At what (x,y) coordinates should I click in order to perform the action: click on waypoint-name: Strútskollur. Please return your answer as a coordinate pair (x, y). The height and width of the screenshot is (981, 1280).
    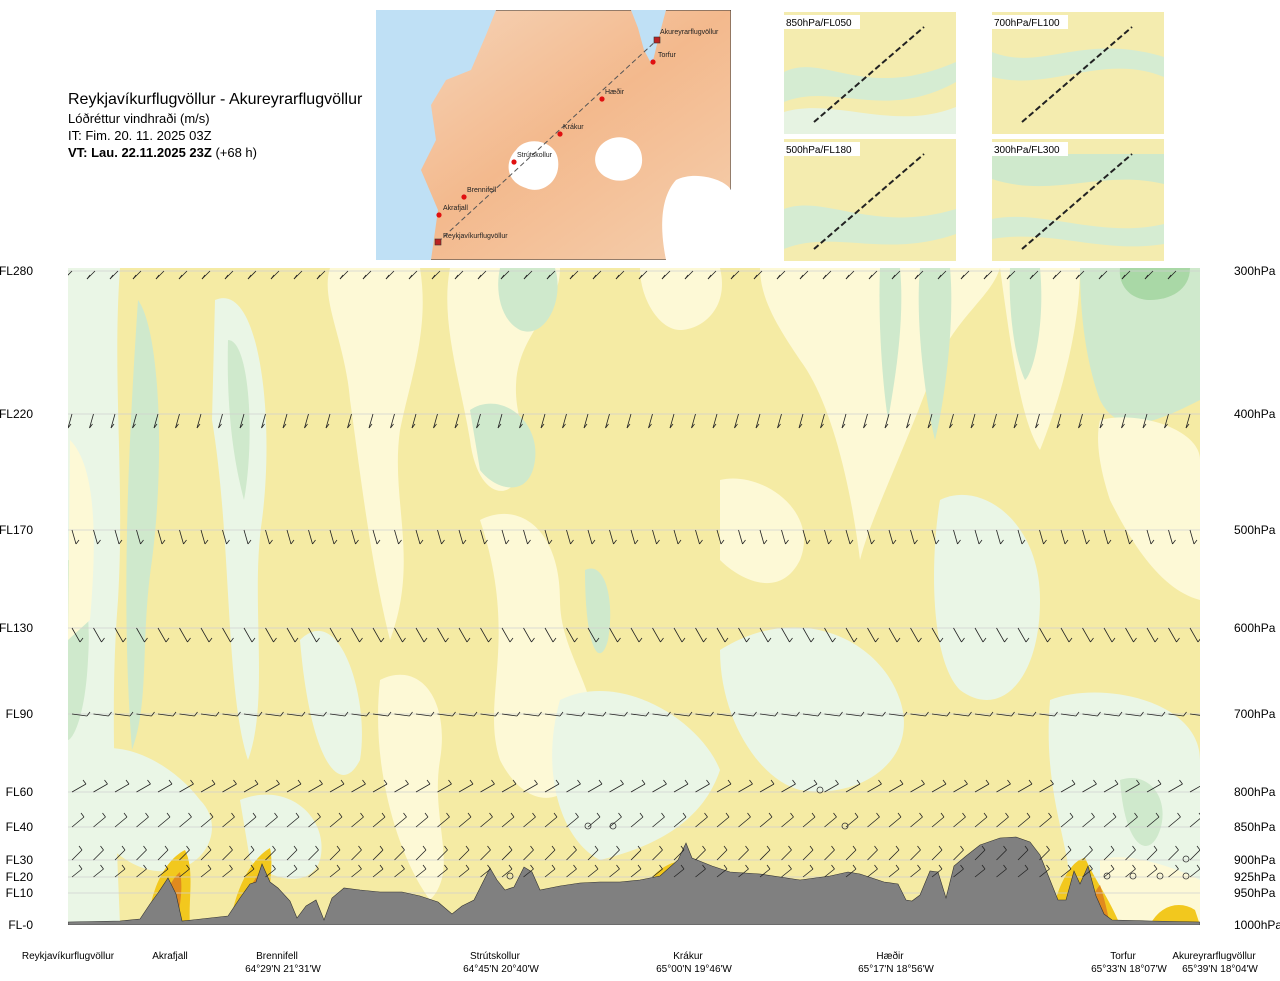
    Looking at the image, I should click on (495, 956).